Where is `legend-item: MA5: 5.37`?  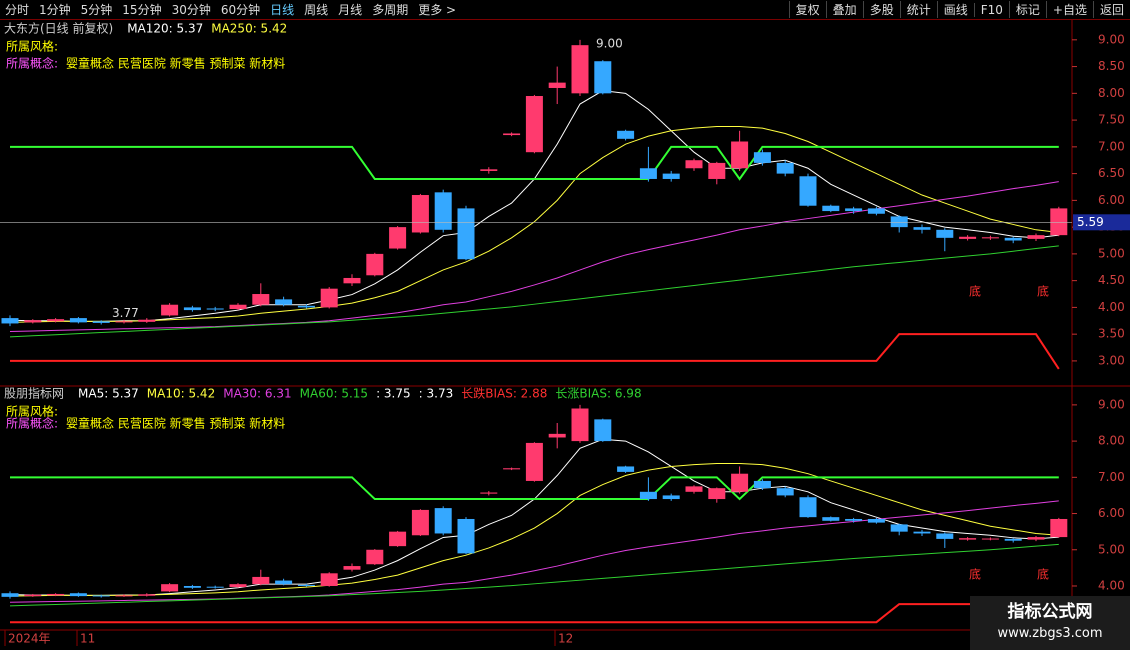 legend-item: MA5: 5.37 is located at coordinates (108, 394).